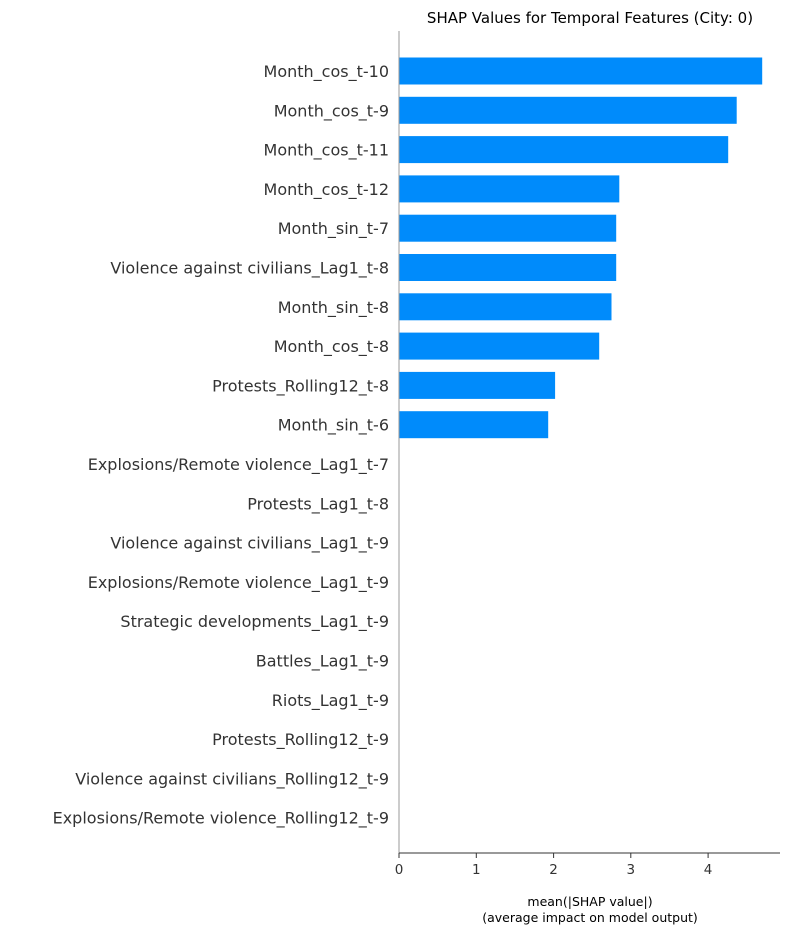 The width and height of the screenshot is (790, 939). Describe the element at coordinates (589, 901) in the screenshot. I see `x-axis-label-line-1: mean(|SHAP value|)` at that location.